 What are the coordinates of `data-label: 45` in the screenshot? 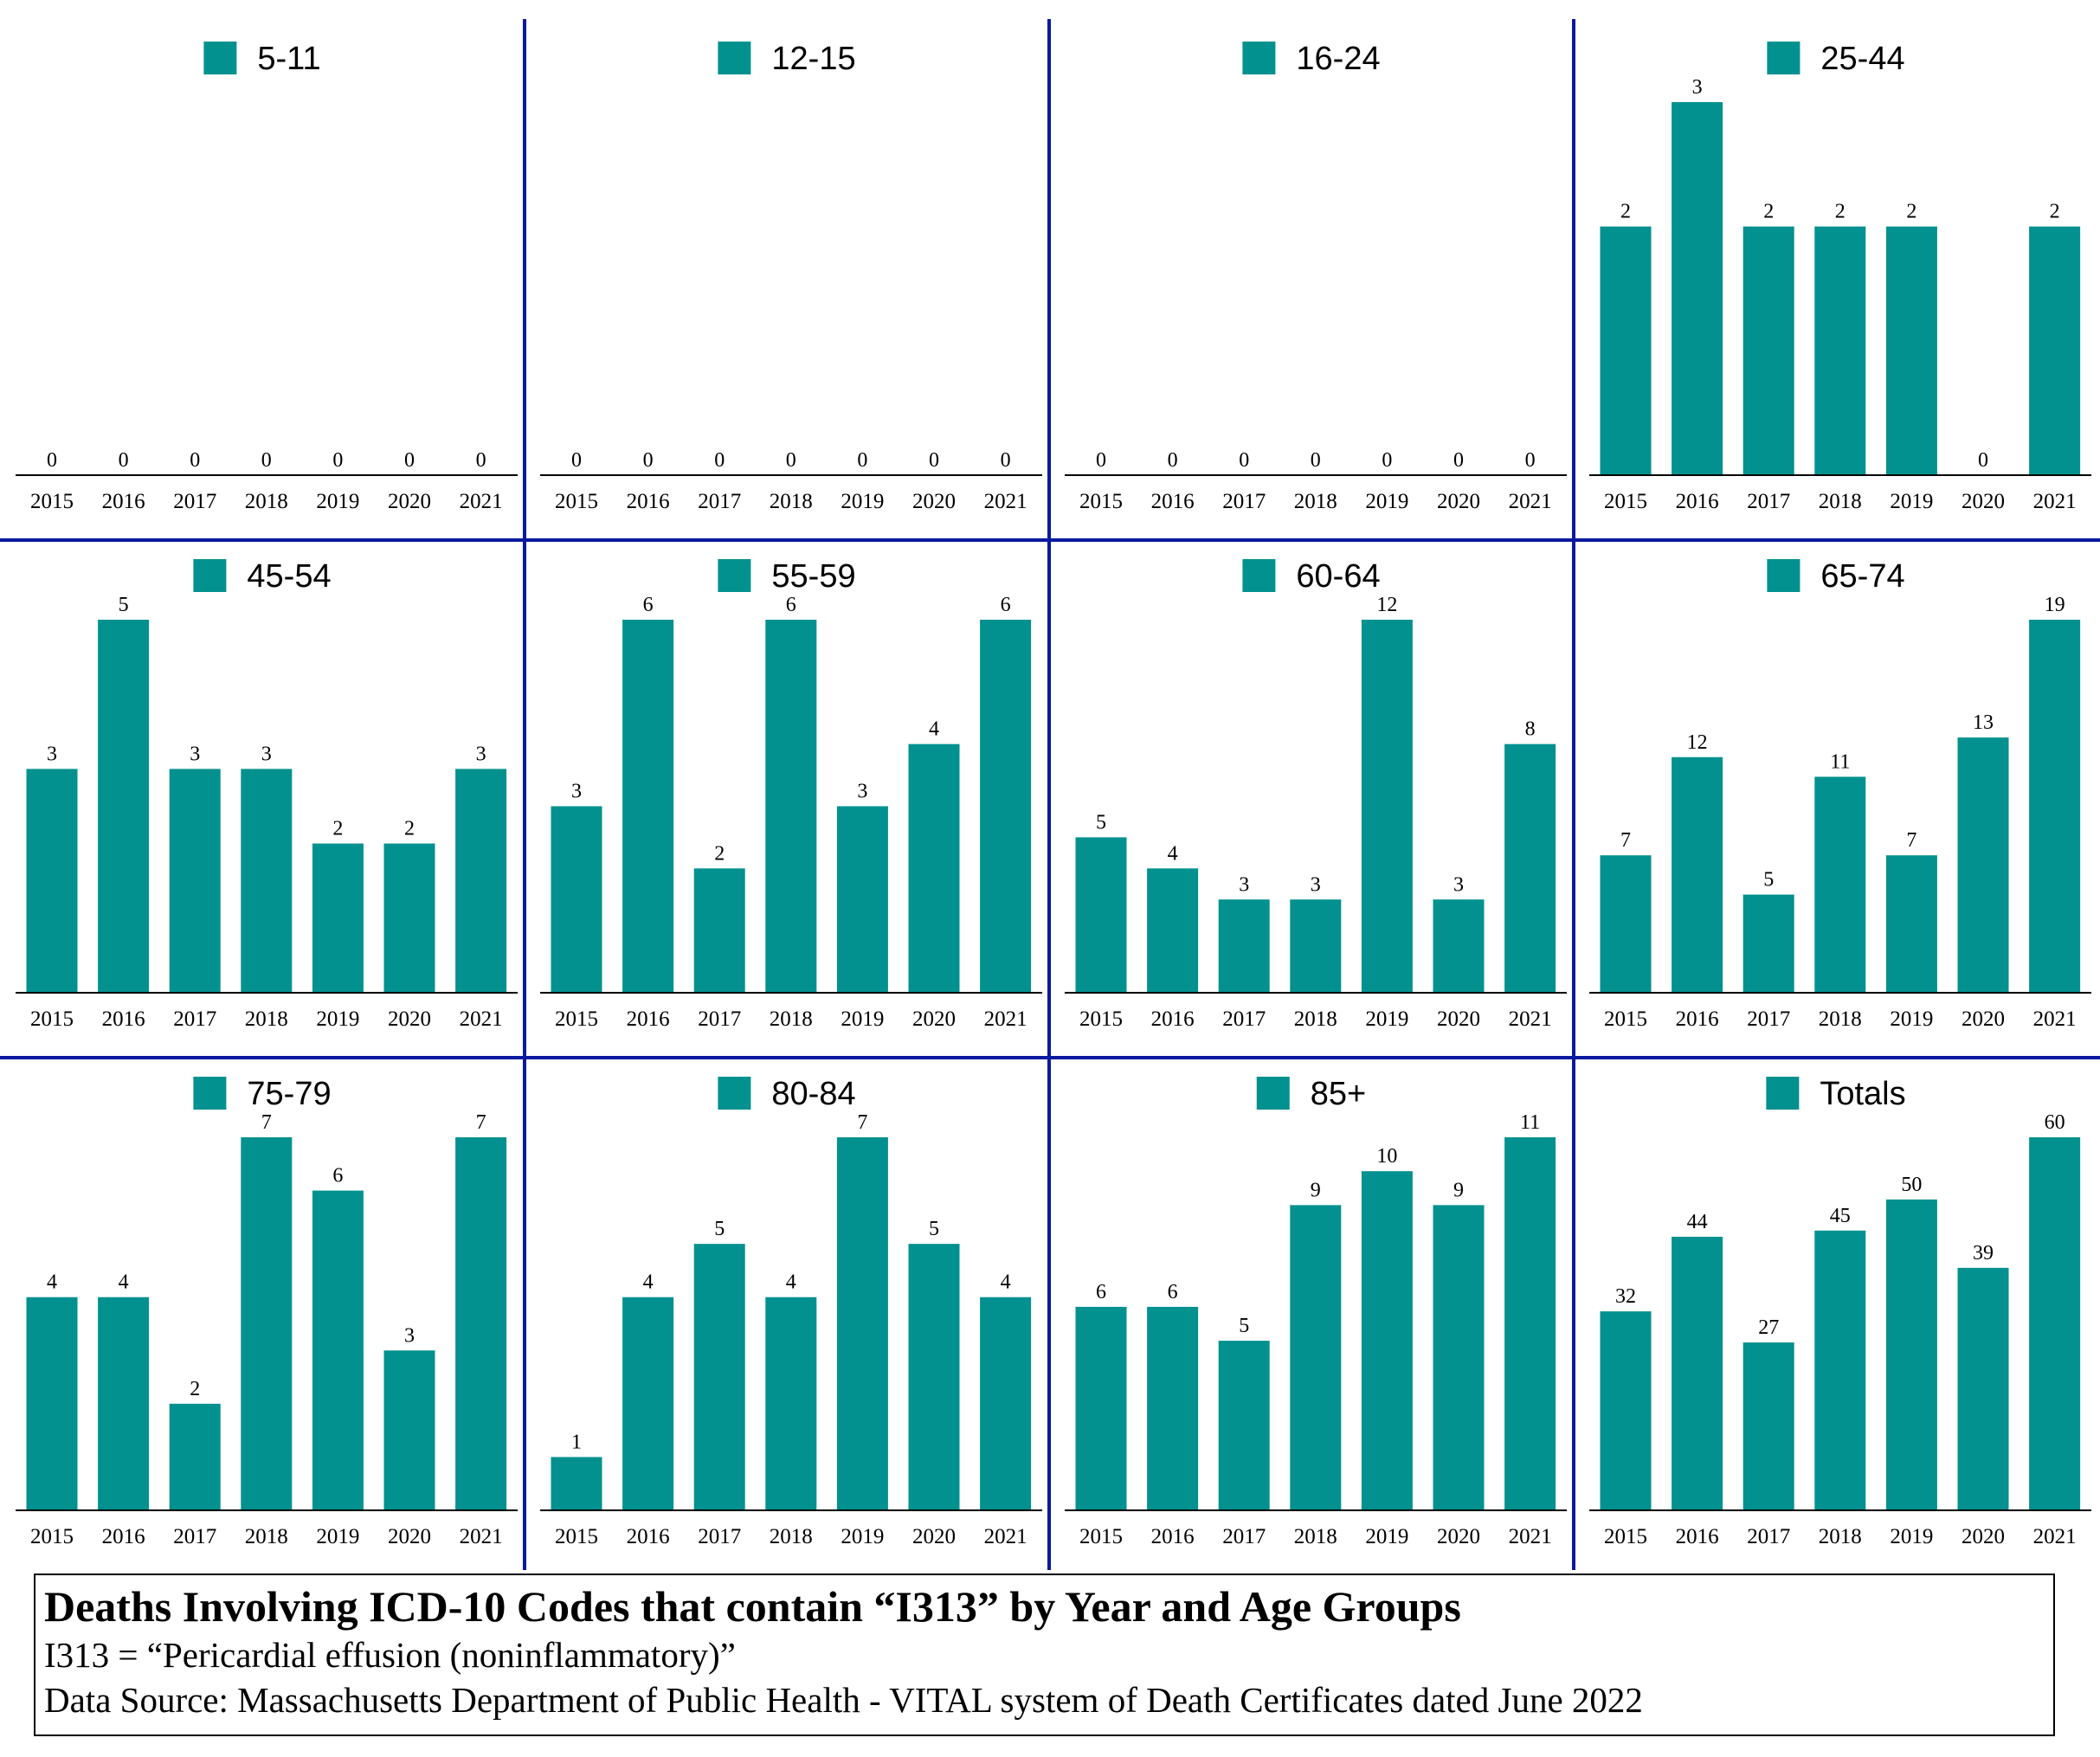 It's located at (1840, 1216).